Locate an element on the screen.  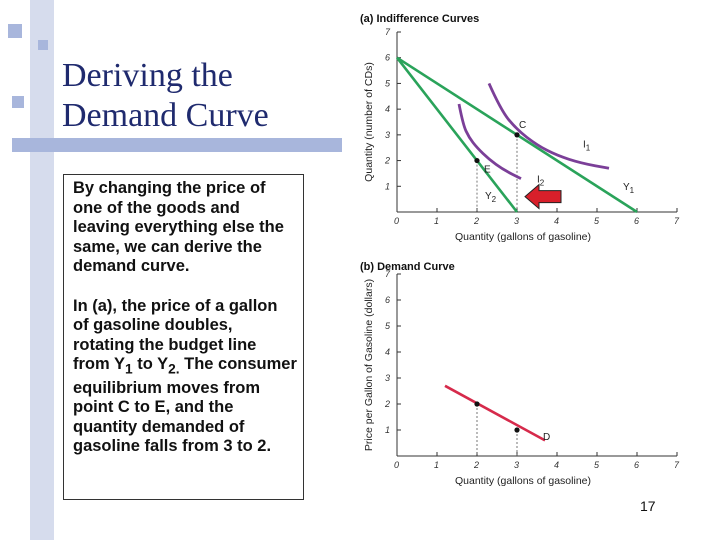
subscript-2: 2. is located at coordinates (174, 369).